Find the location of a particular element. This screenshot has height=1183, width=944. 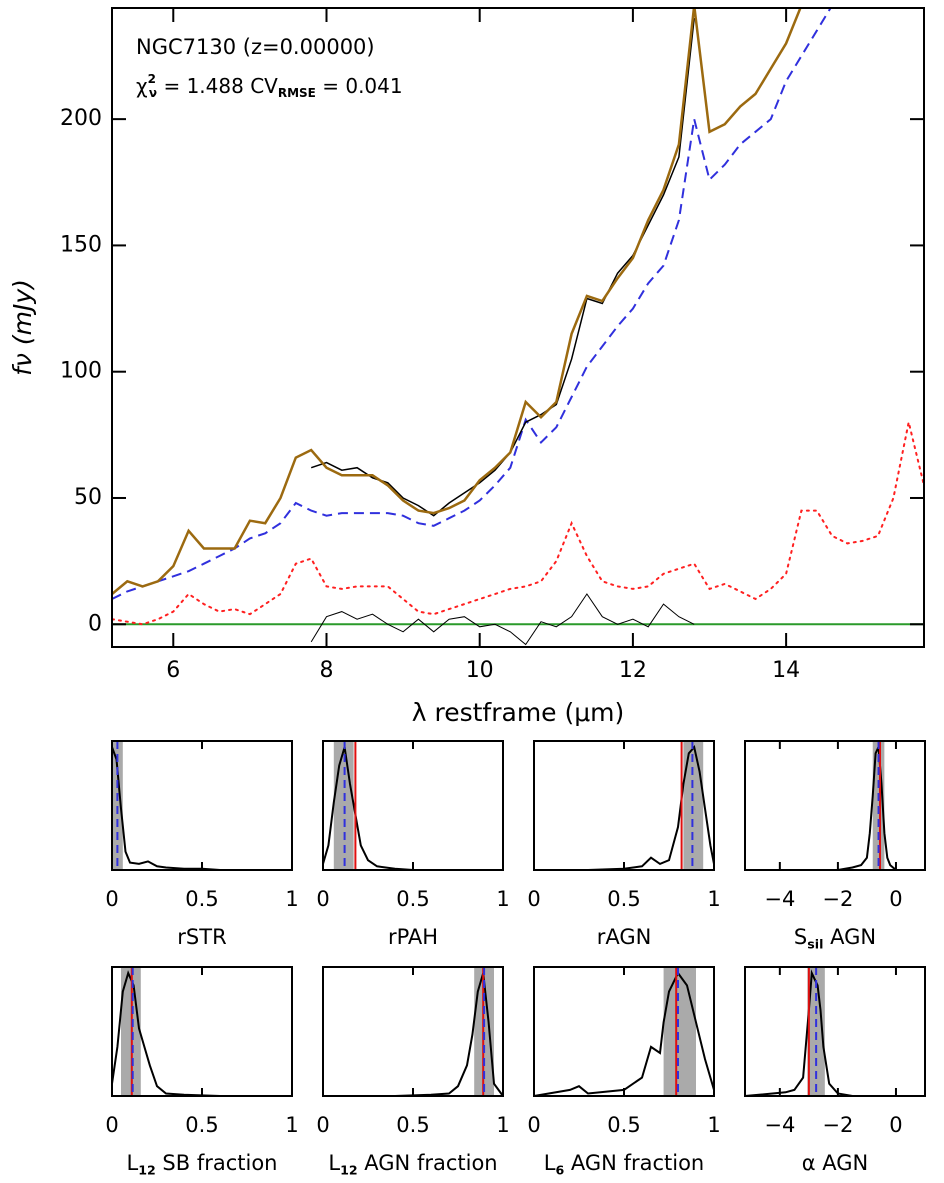

y-tick-label: 200 is located at coordinates (81, 118).